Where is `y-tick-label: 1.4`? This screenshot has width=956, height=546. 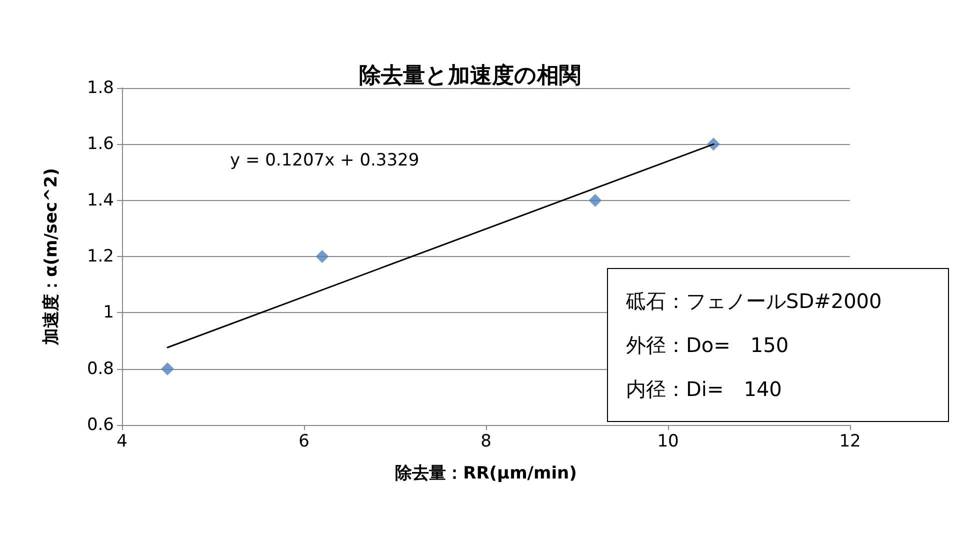
y-tick-label: 1.4 is located at coordinates (100, 200).